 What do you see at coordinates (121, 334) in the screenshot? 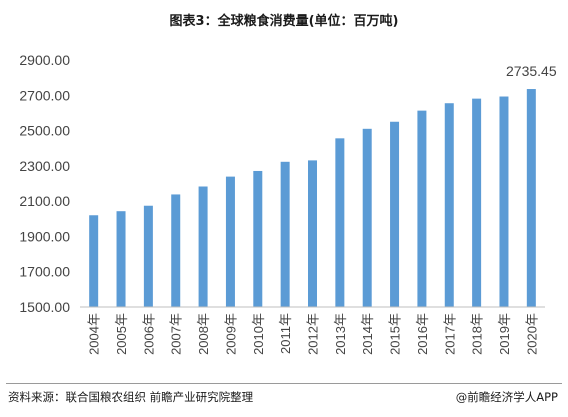
I see `x-tick-label: 2005年` at bounding box center [121, 334].